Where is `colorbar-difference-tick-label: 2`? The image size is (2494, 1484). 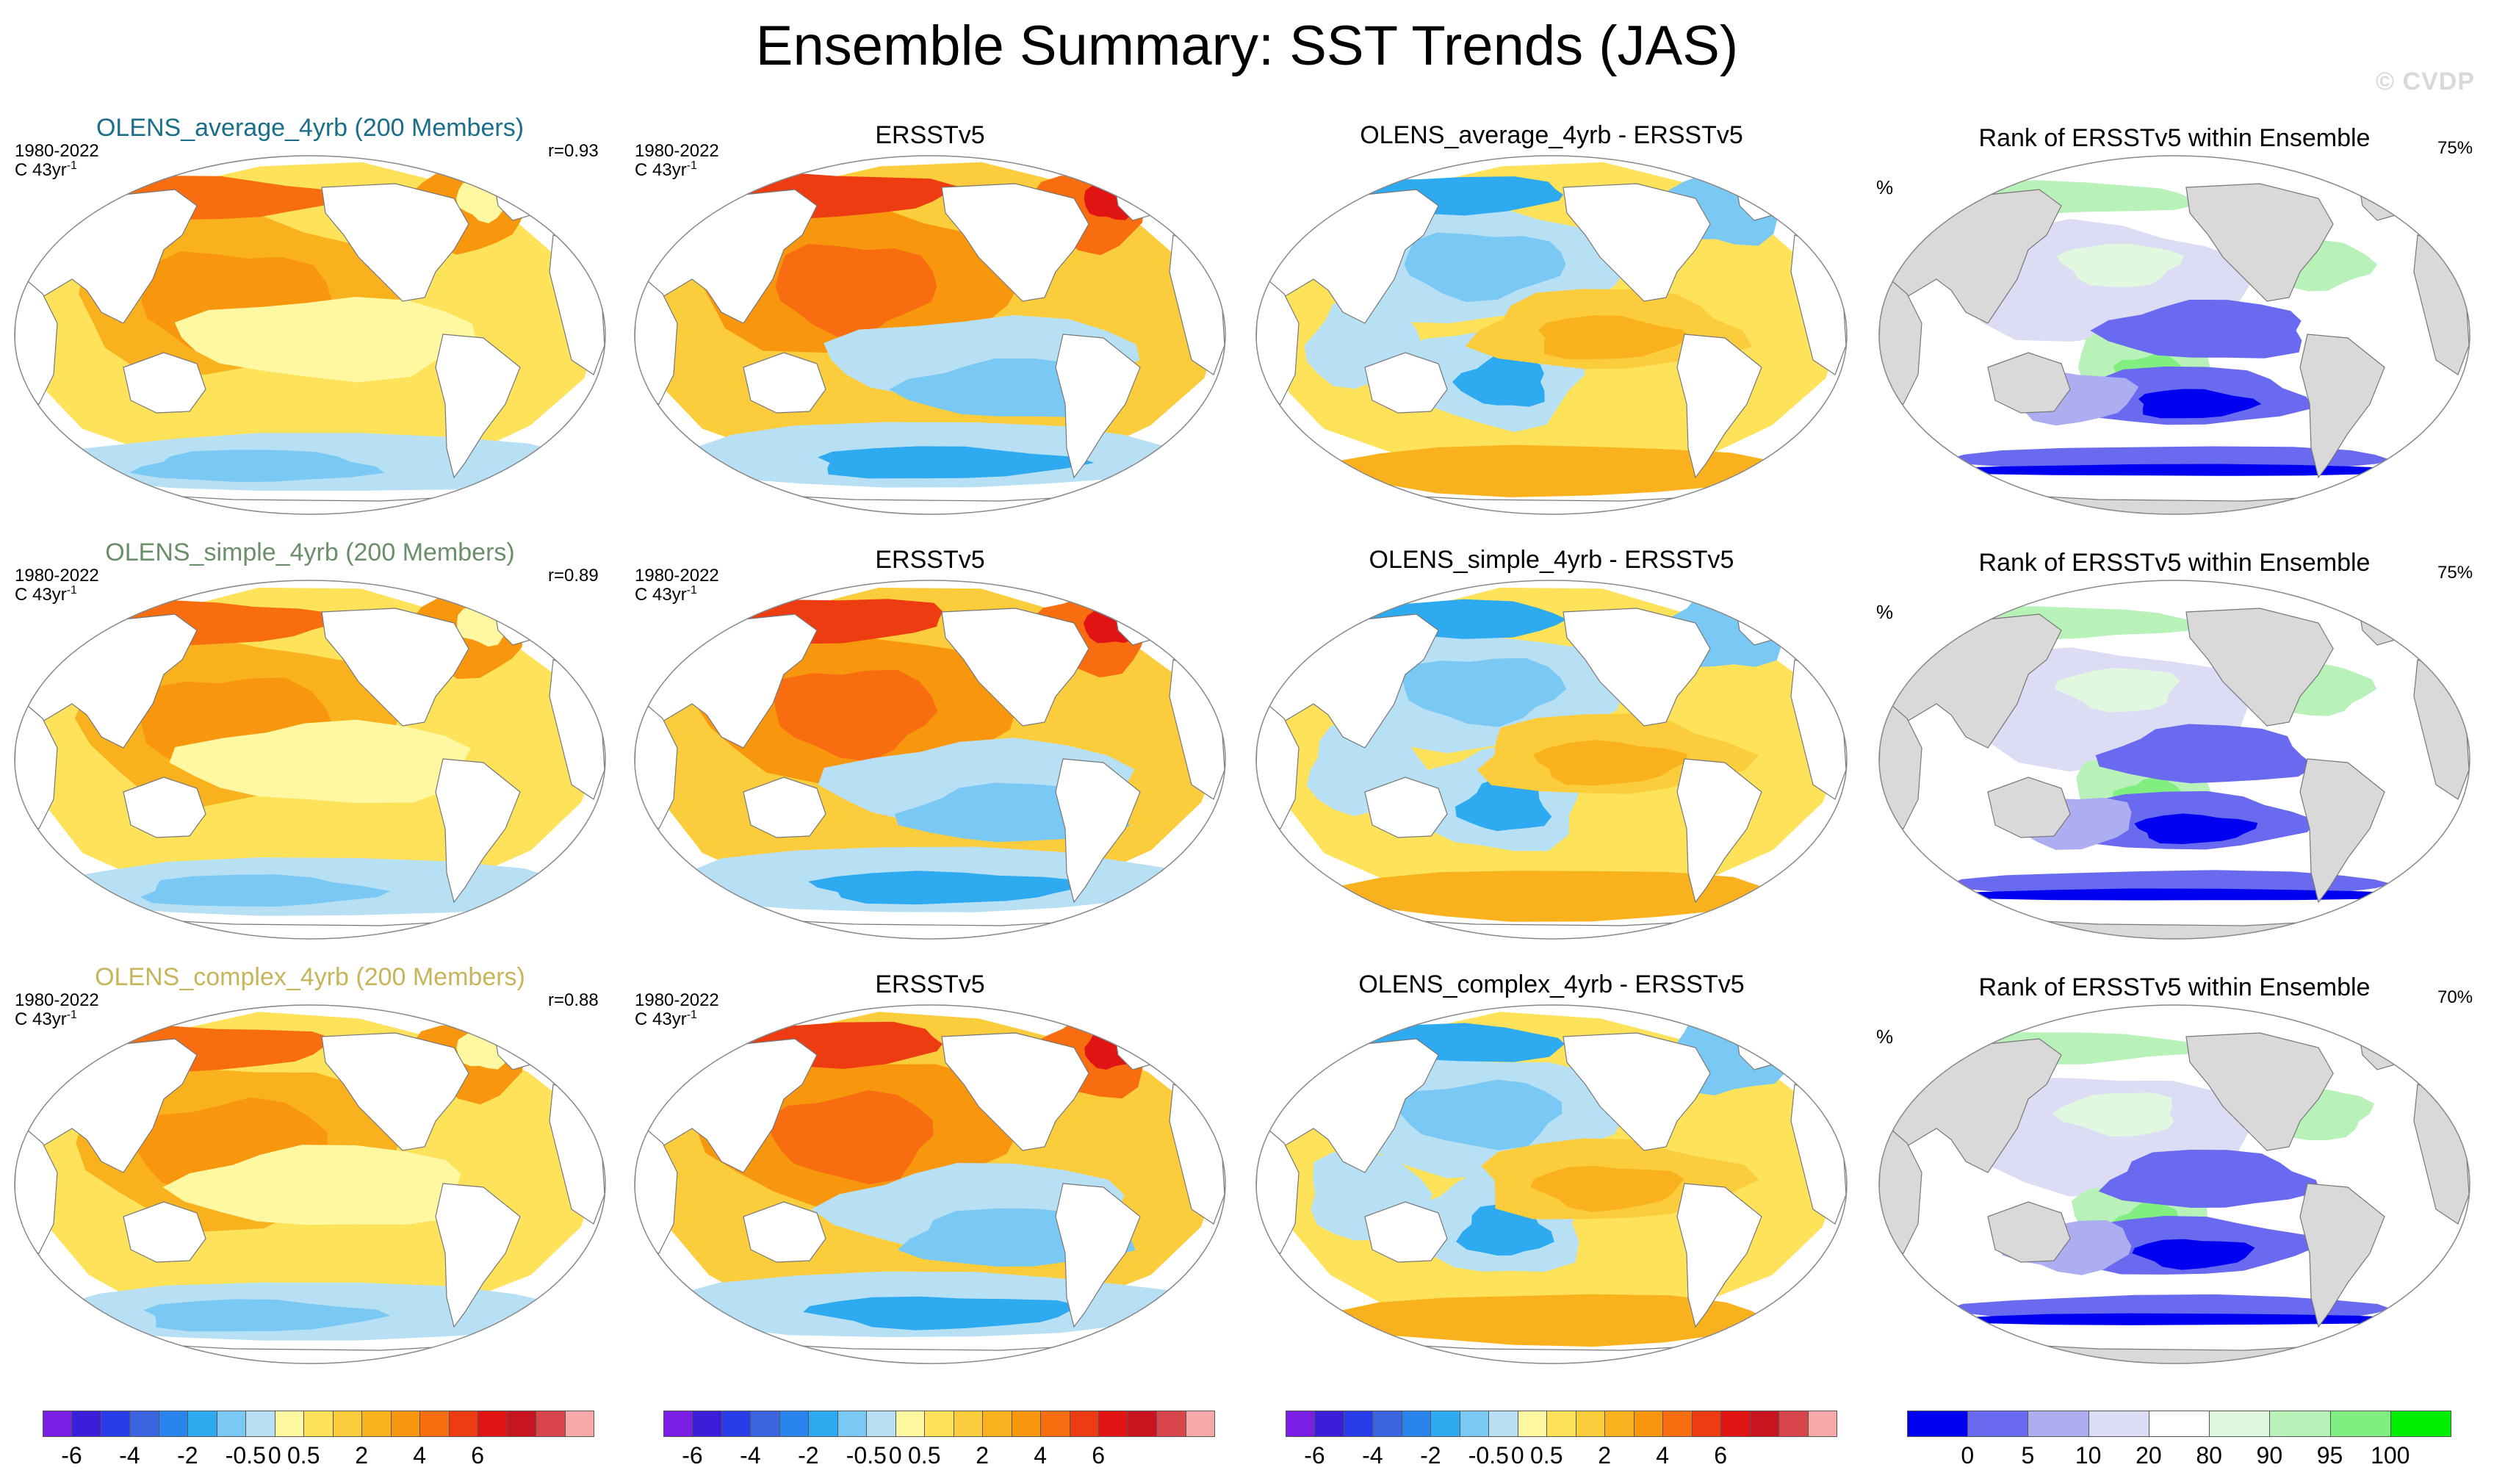 colorbar-difference-tick-label: 2 is located at coordinates (1605, 1456).